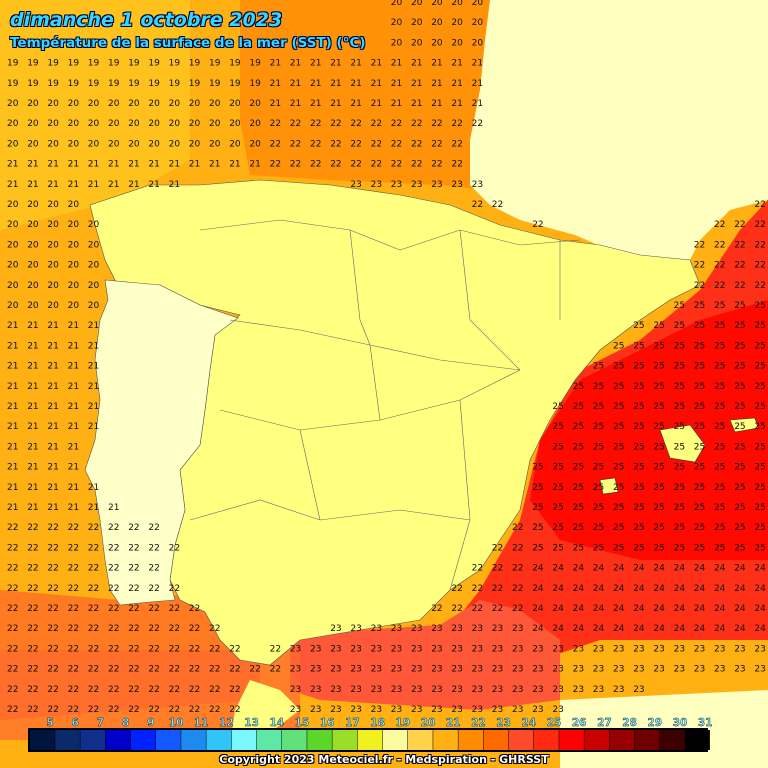 This screenshot has width=768, height=768. What do you see at coordinates (682, 443) in the screenshot?
I see `land-mallorca` at bounding box center [682, 443].